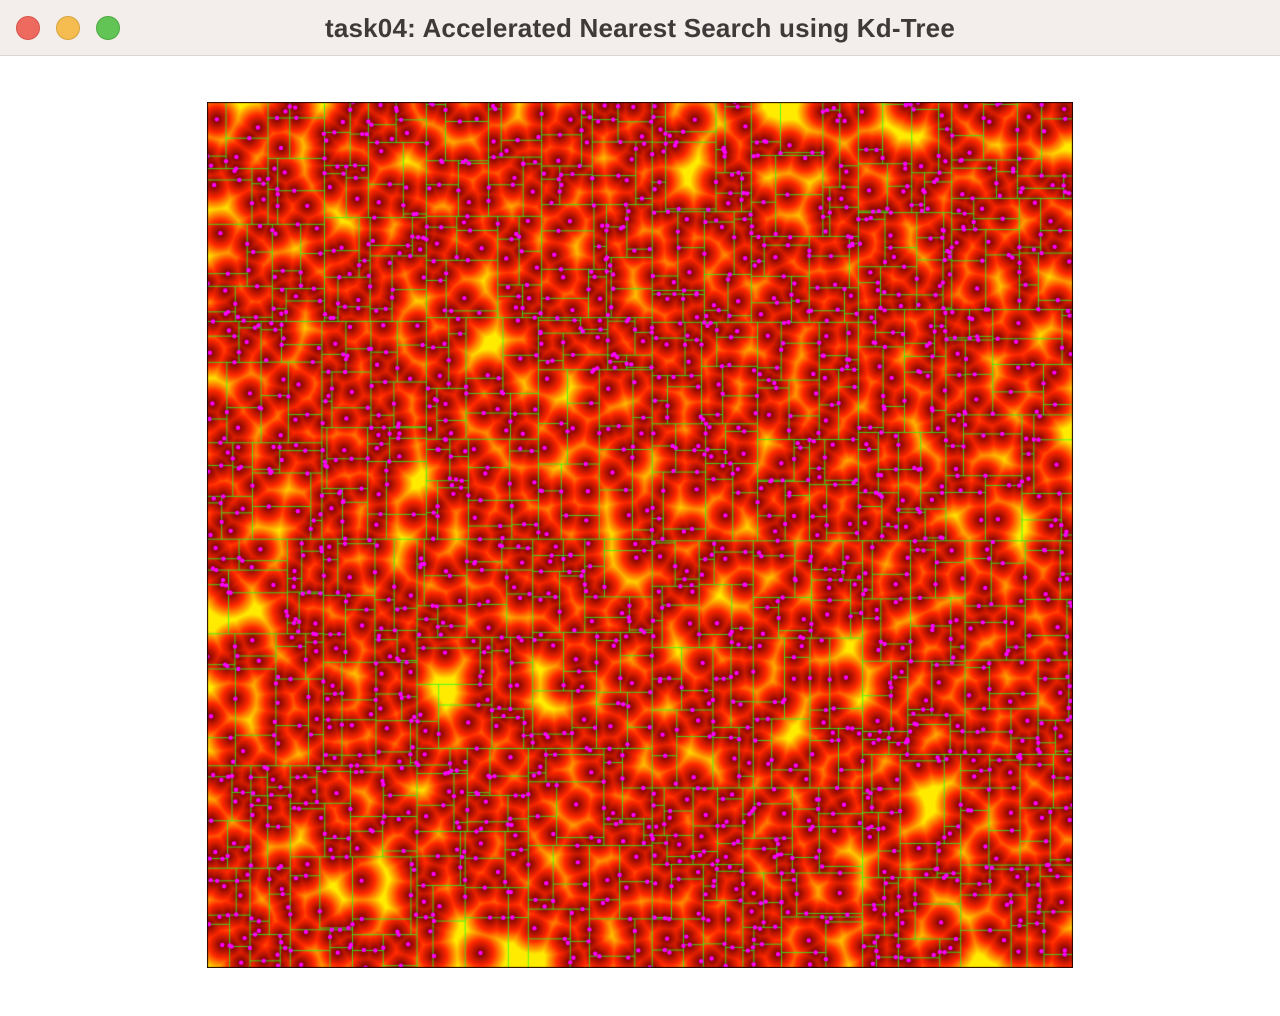  Describe the element at coordinates (68, 28) in the screenshot. I see `minimize-button` at that location.